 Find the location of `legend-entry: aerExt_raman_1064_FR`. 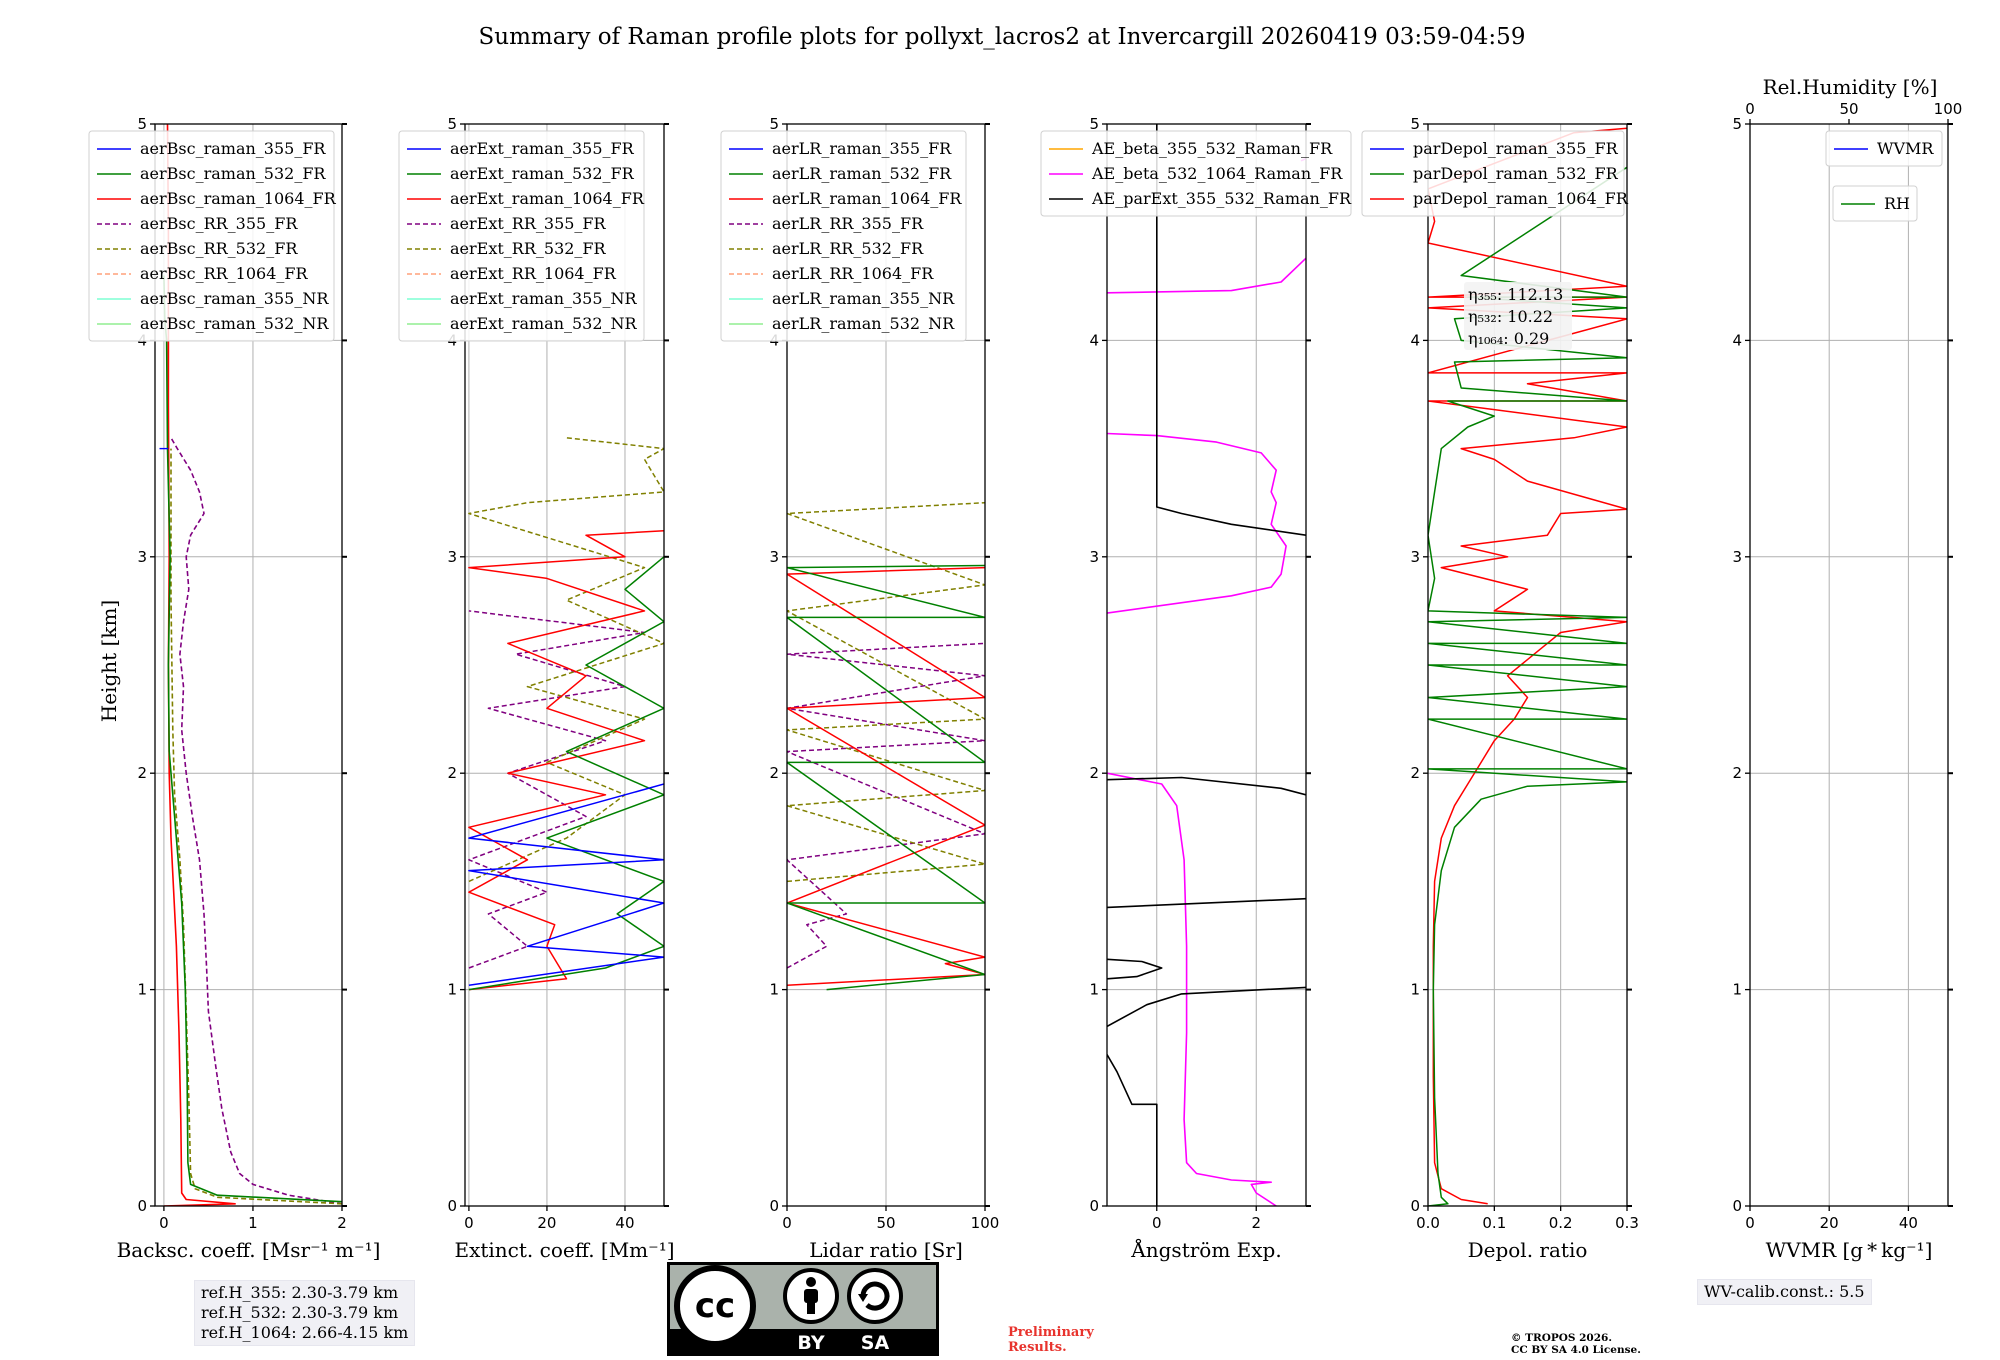

legend-entry: aerExt_raman_1064_FR is located at coordinates (547, 198).